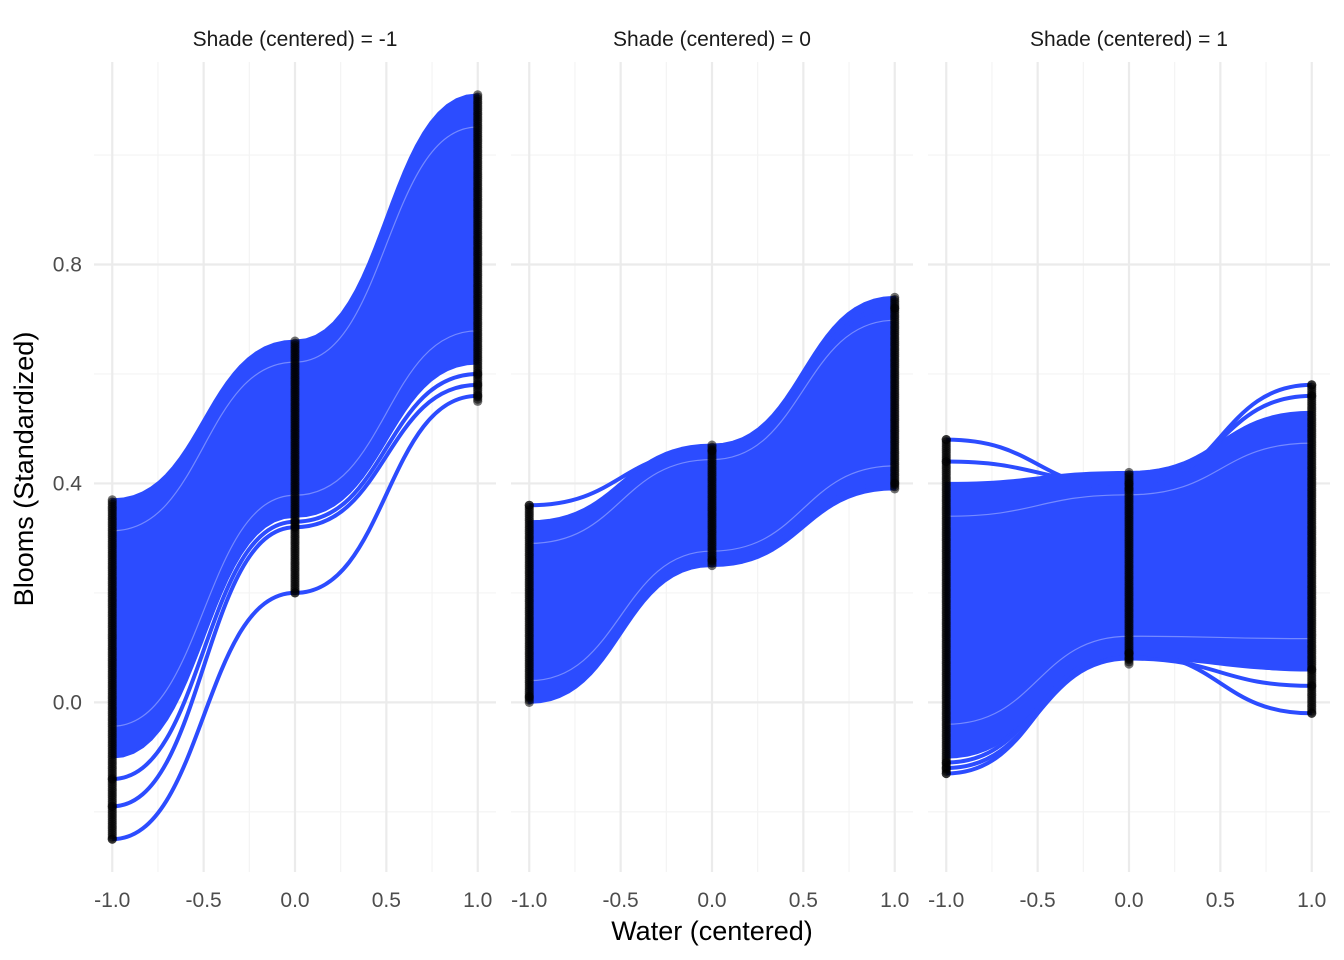 The width and height of the screenshot is (1344, 960). I want to click on y-tick-label: 0.4, so click(68, 483).